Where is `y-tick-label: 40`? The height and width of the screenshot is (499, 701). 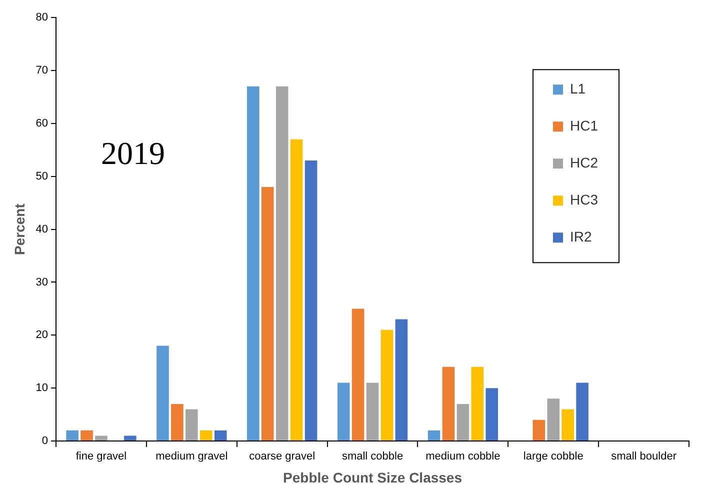 y-tick-label: 40 is located at coordinates (42, 229).